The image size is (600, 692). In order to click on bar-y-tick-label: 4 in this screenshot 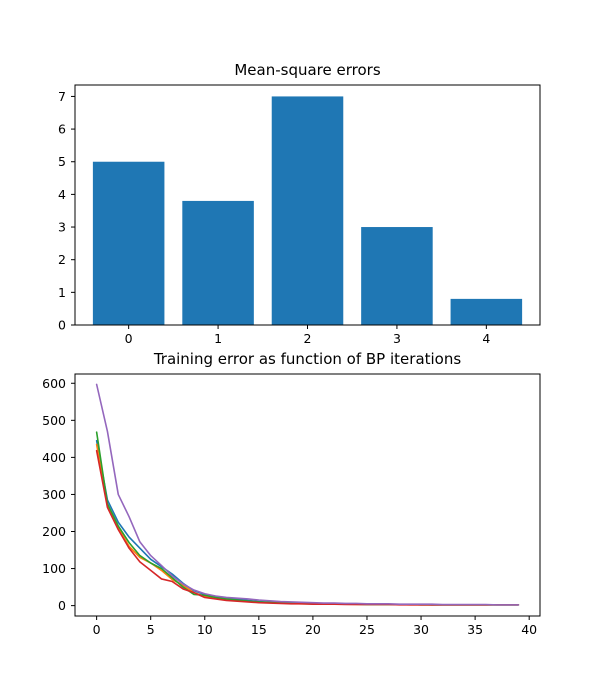, I will do `click(62, 194)`.